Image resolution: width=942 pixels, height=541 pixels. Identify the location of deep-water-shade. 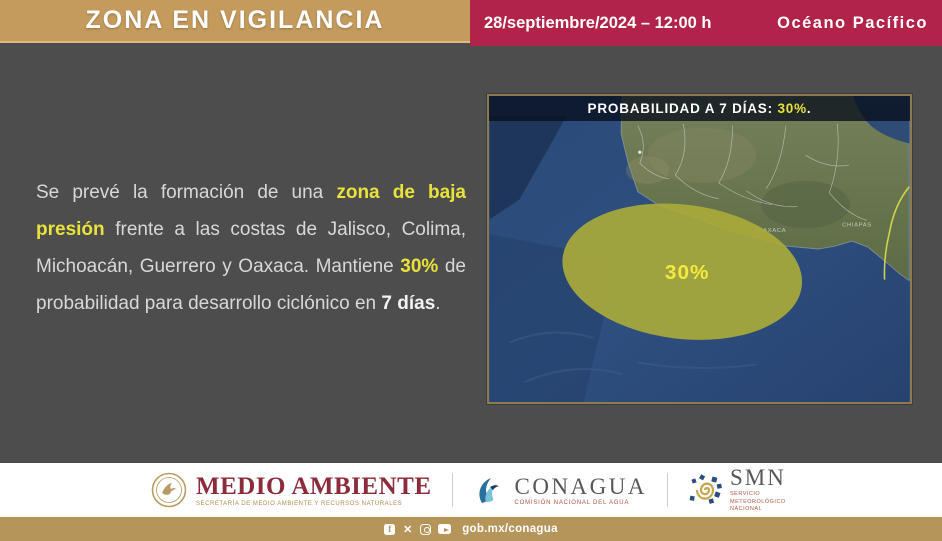
(528, 167).